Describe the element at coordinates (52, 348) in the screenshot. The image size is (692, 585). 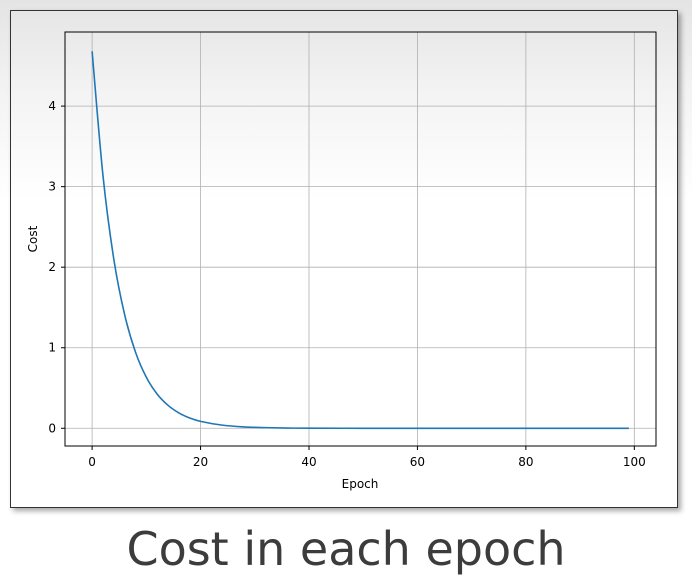
I see `y-tick-label: 1` at that location.